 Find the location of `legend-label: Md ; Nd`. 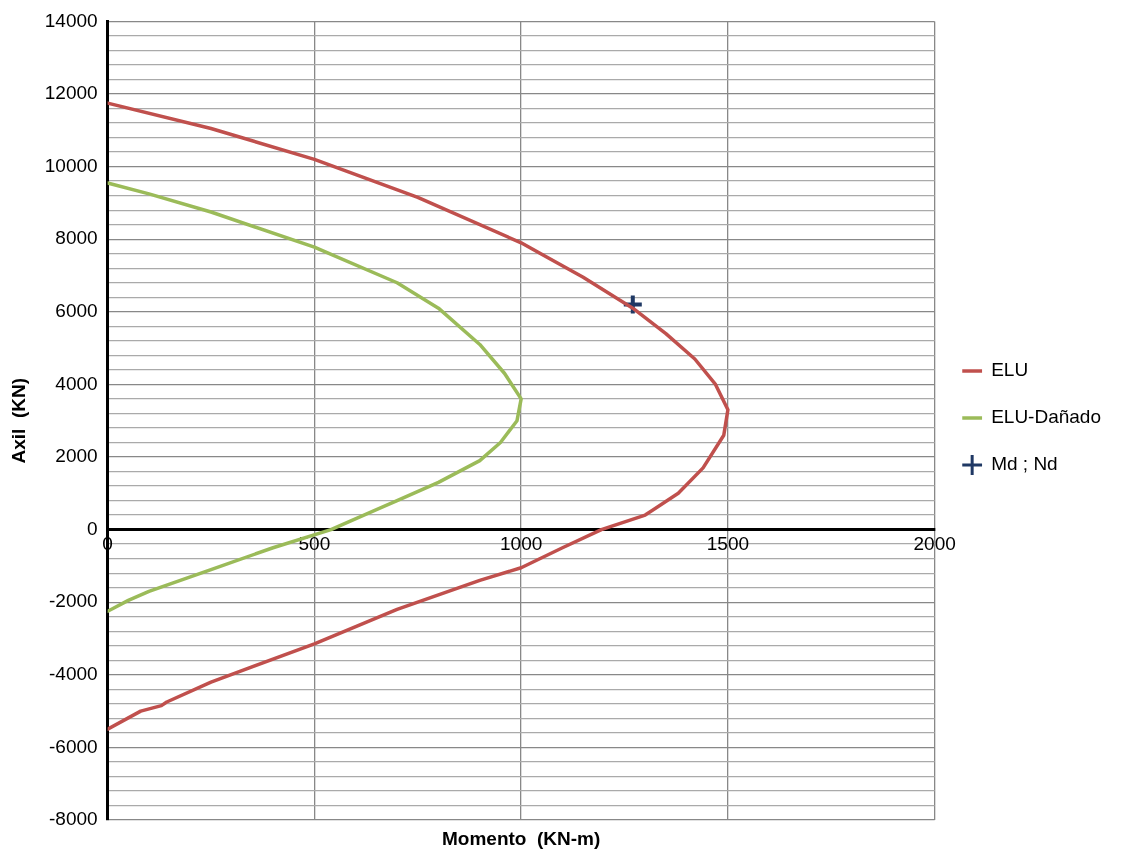

legend-label: Md ; Nd is located at coordinates (1024, 464).